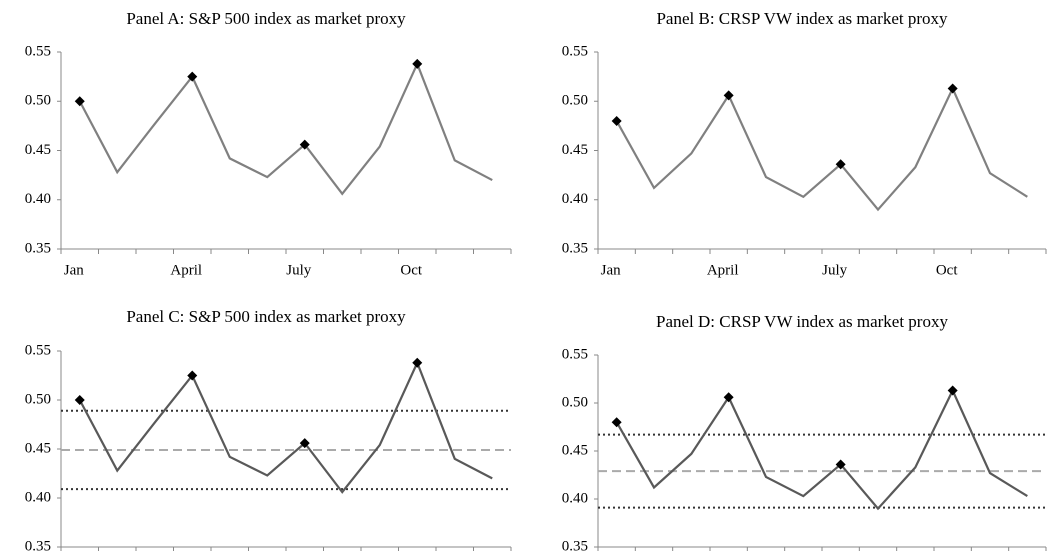 The image size is (1050, 551). What do you see at coordinates (802, 18) in the screenshot?
I see `chart-title: Panel B: CRSP VW index as market proxy` at bounding box center [802, 18].